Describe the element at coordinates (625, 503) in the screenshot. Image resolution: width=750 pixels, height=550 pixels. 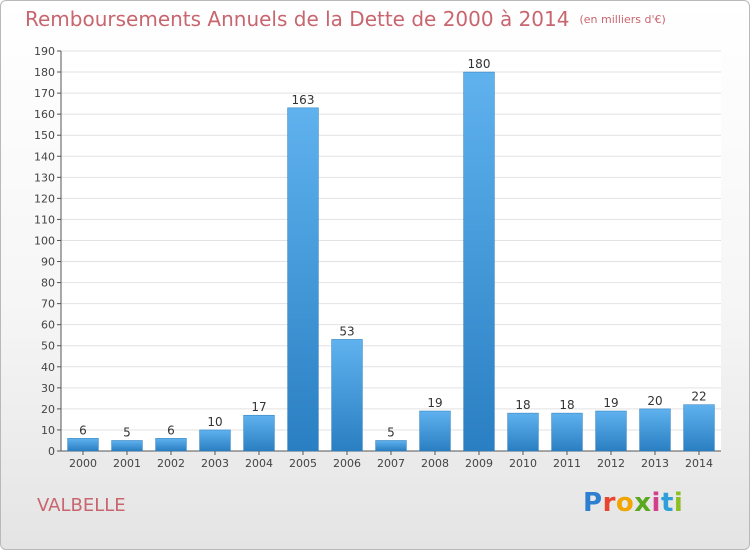
I see `logo-letter: o` at that location.